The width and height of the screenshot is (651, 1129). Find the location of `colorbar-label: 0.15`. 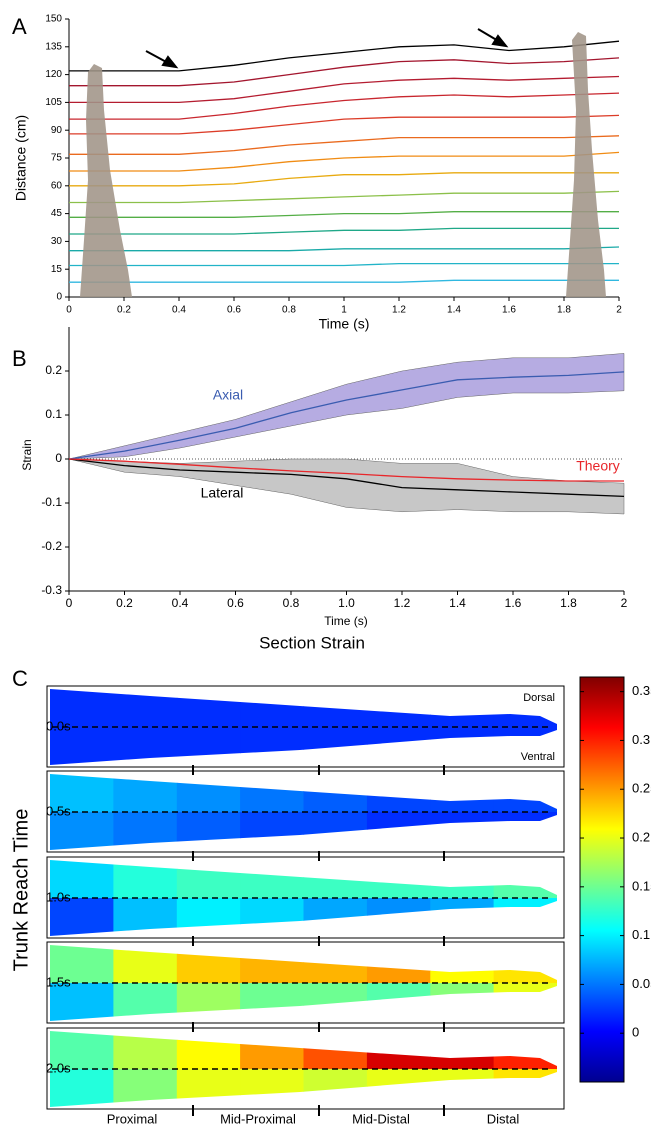

colorbar-label: 0.15 is located at coordinates (641, 885).